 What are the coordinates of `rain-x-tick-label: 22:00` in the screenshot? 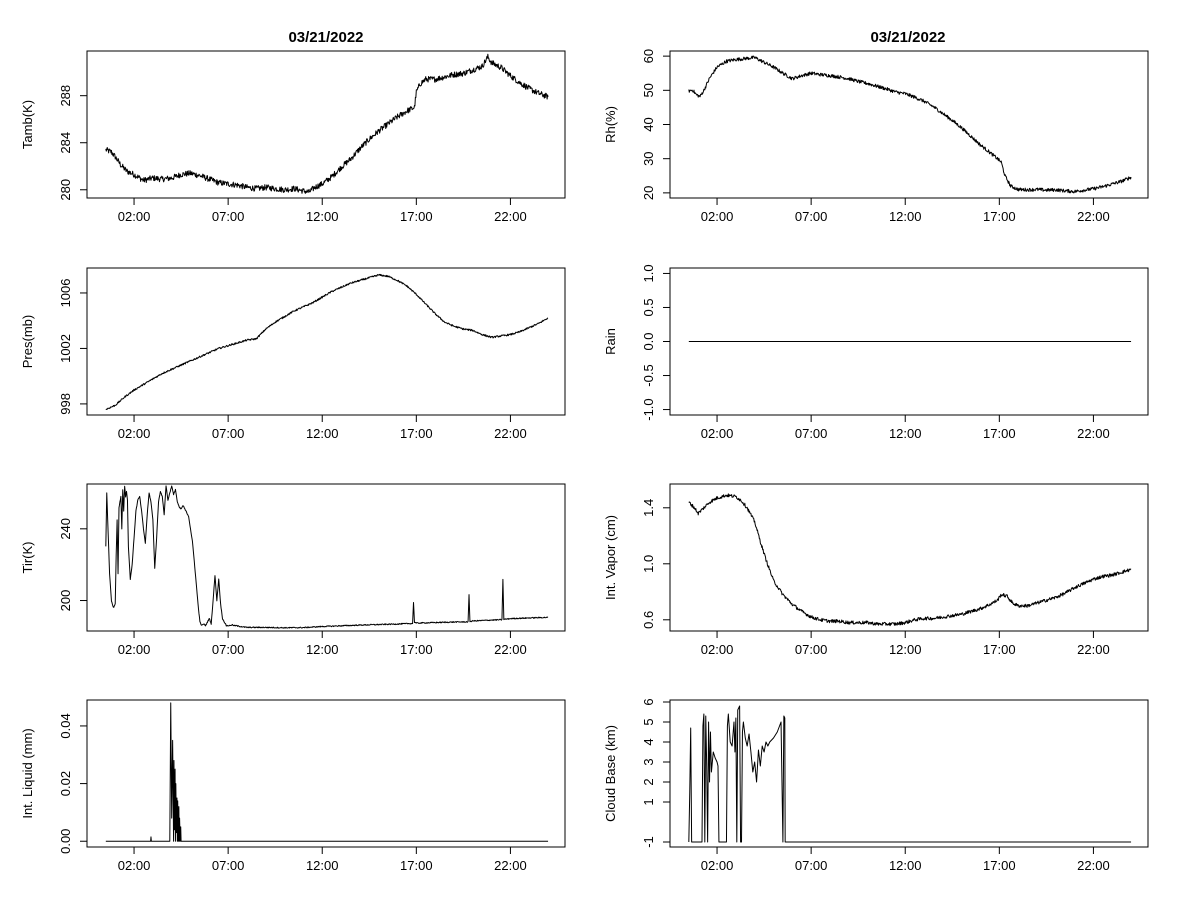 It's located at (1093, 433).